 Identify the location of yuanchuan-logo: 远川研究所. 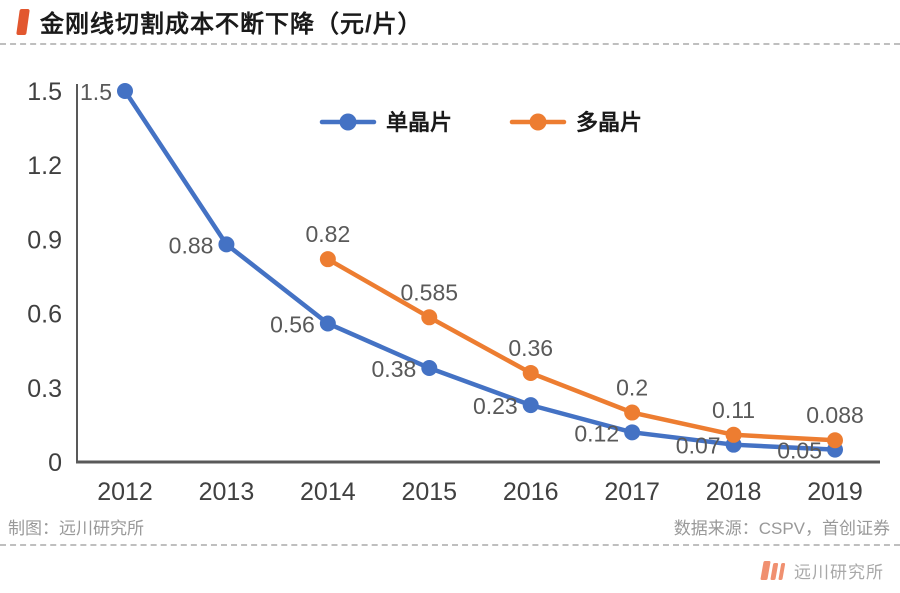
(822, 570).